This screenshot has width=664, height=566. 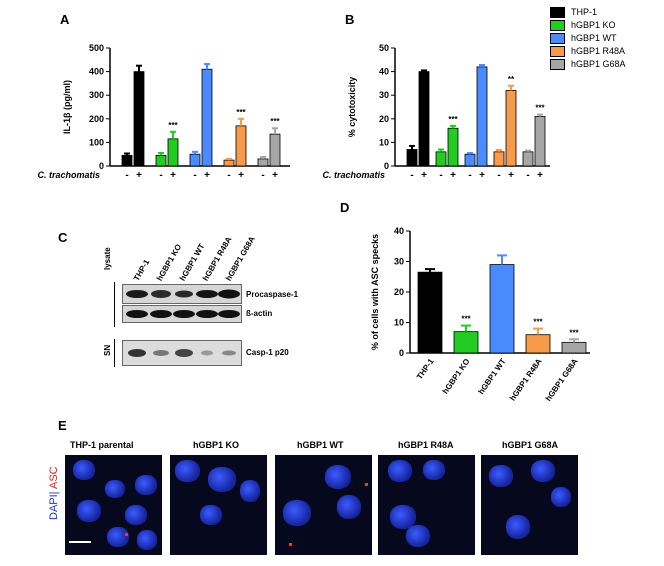 What do you see at coordinates (323, 505) in the screenshot?
I see `micro-image-wt` at bounding box center [323, 505].